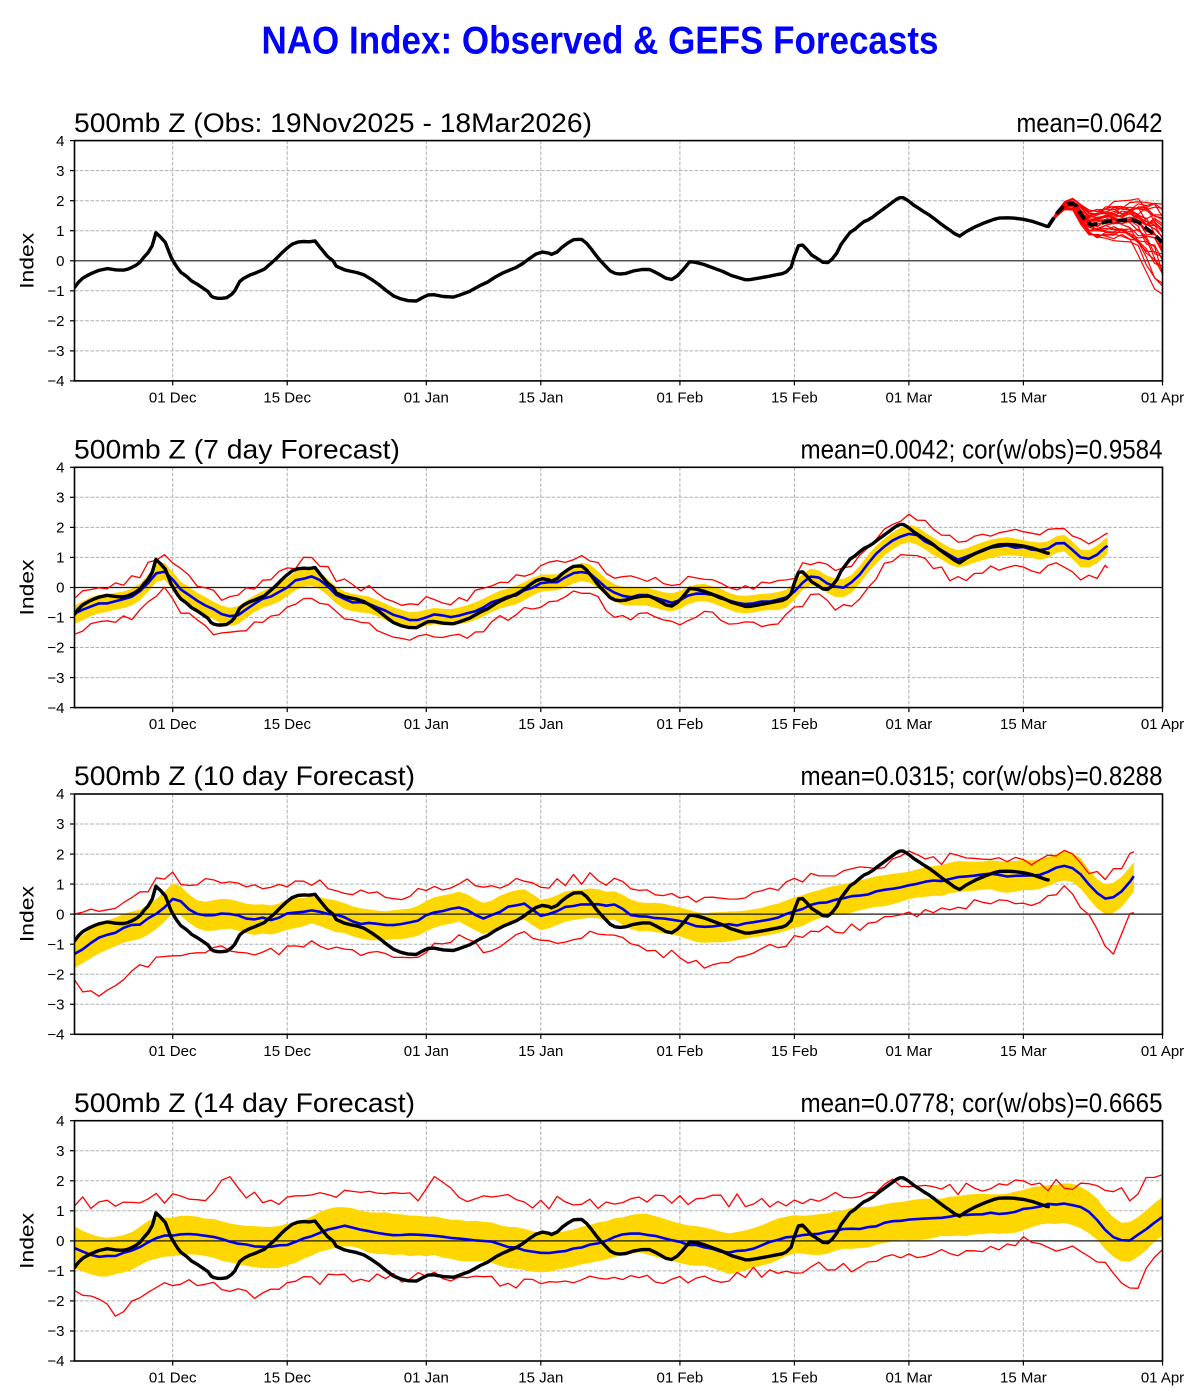  I want to click on svg-text: mean=0.0315; cor(w/obs)=0.8288, so click(982, 776).